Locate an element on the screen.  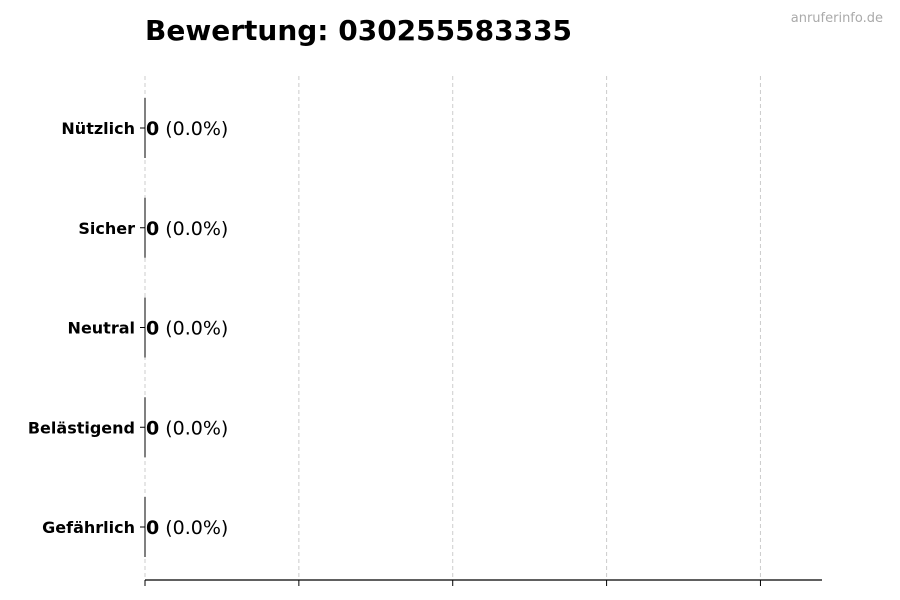
chart-title: Bewertung: 030255583335 is located at coordinates (358, 30).